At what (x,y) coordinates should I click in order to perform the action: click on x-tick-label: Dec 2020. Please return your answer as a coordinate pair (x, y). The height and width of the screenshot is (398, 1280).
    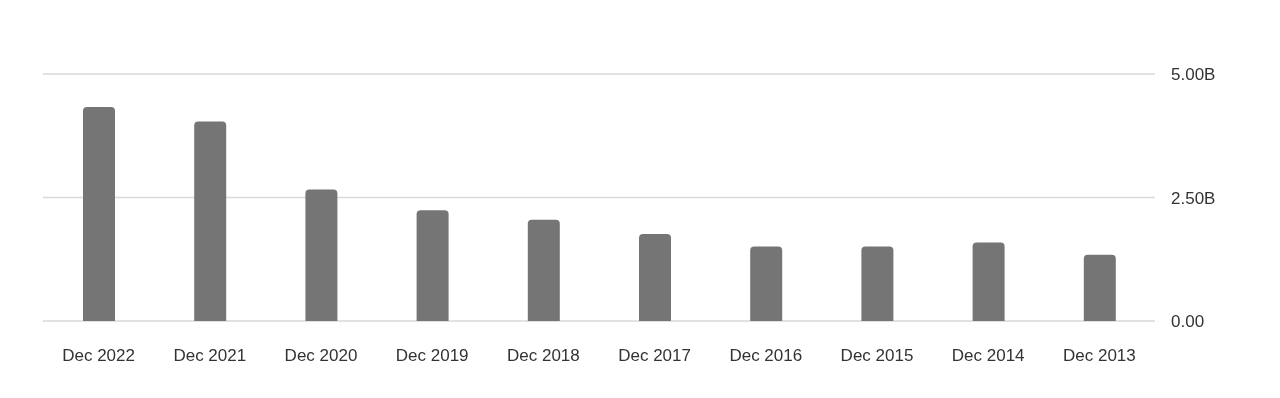
    Looking at the image, I should click on (321, 356).